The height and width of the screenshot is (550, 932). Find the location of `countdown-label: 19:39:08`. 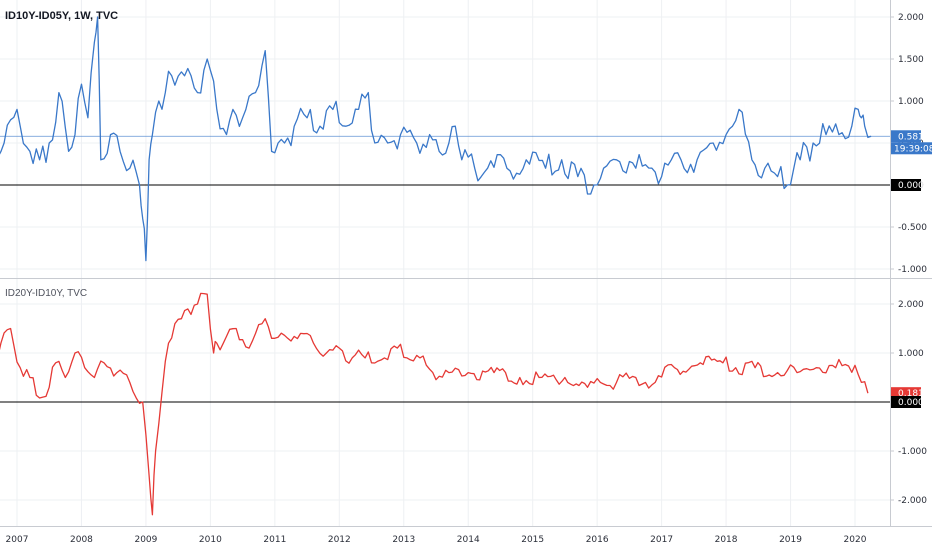

countdown-label: 19:39:08 is located at coordinates (913, 149).